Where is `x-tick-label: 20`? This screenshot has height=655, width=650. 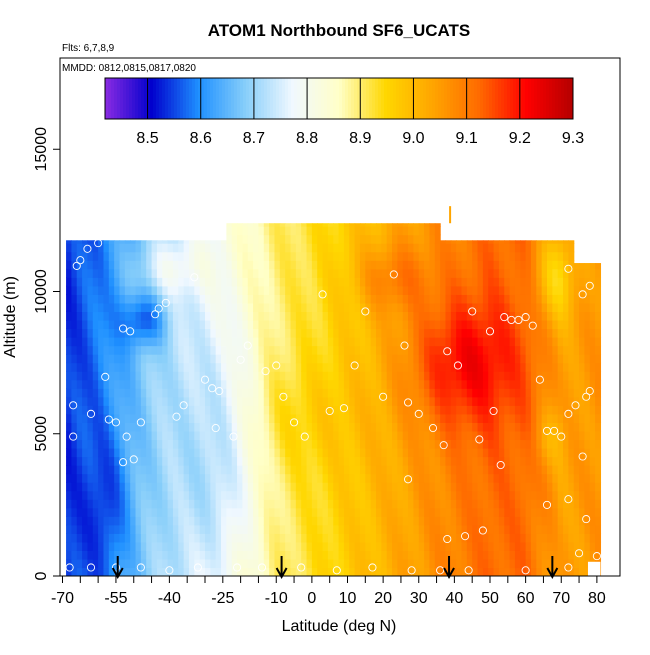 x-tick-label: 20 is located at coordinates (383, 598).